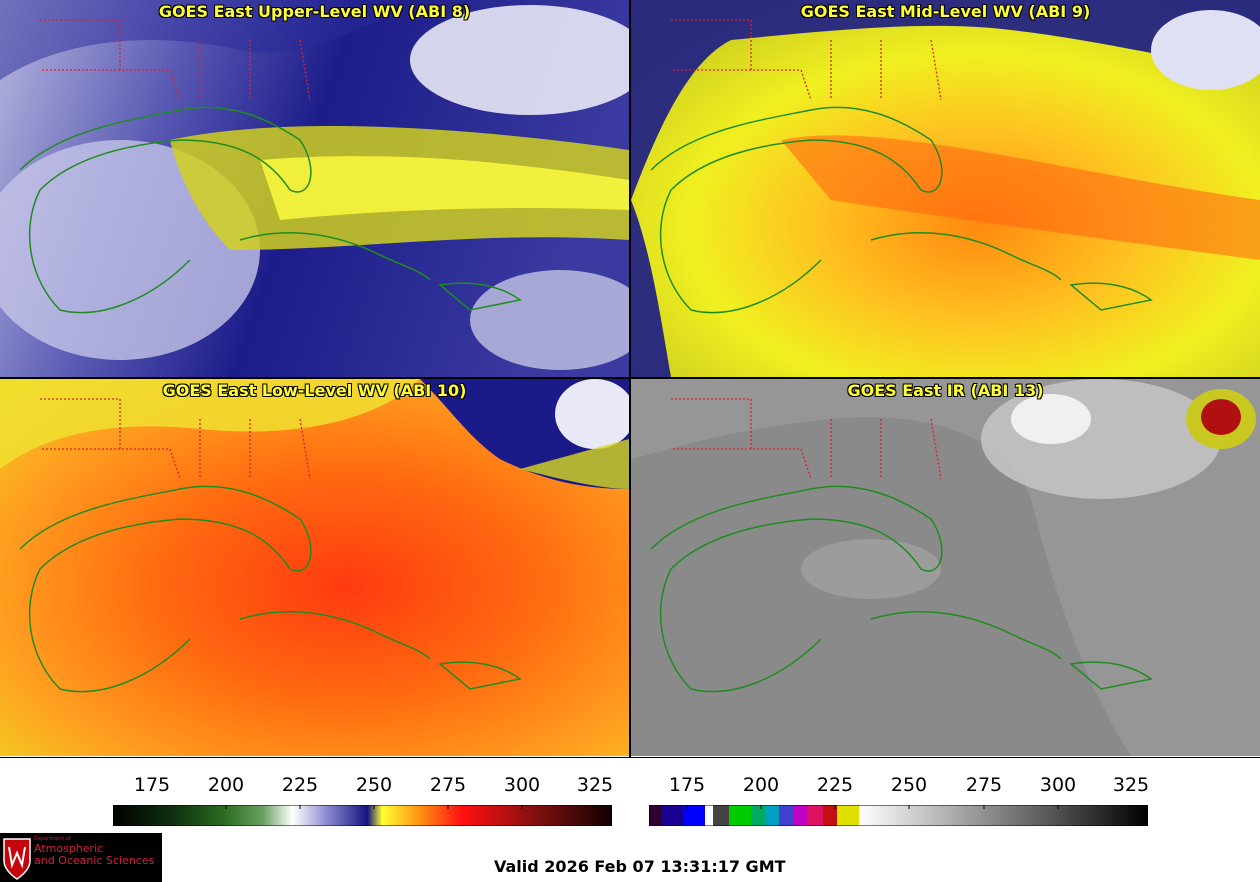 This screenshot has height=882, width=1260. Describe the element at coordinates (374, 785) in the screenshot. I see `wv-tick-label: 250` at that location.